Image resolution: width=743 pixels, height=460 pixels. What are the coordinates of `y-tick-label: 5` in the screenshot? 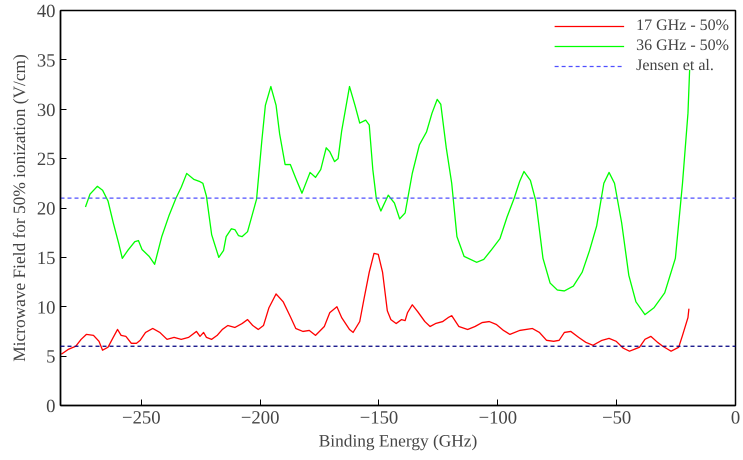 It's located at (51, 357).